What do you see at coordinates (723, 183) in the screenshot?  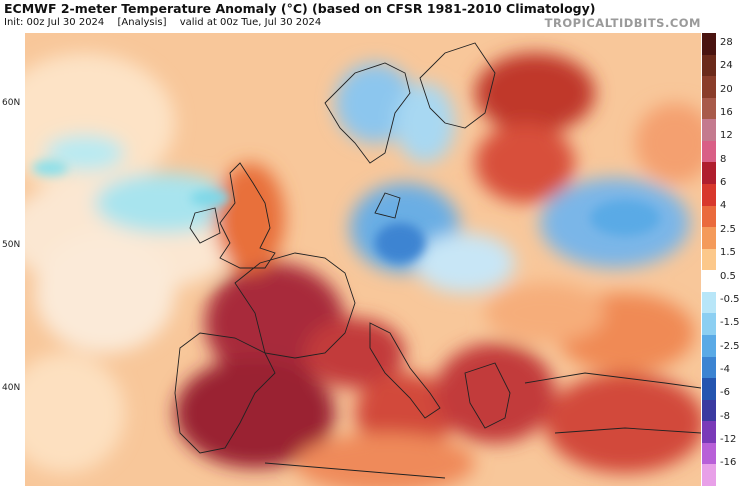 I see `colorbar-tick-label: 6` at bounding box center [723, 183].